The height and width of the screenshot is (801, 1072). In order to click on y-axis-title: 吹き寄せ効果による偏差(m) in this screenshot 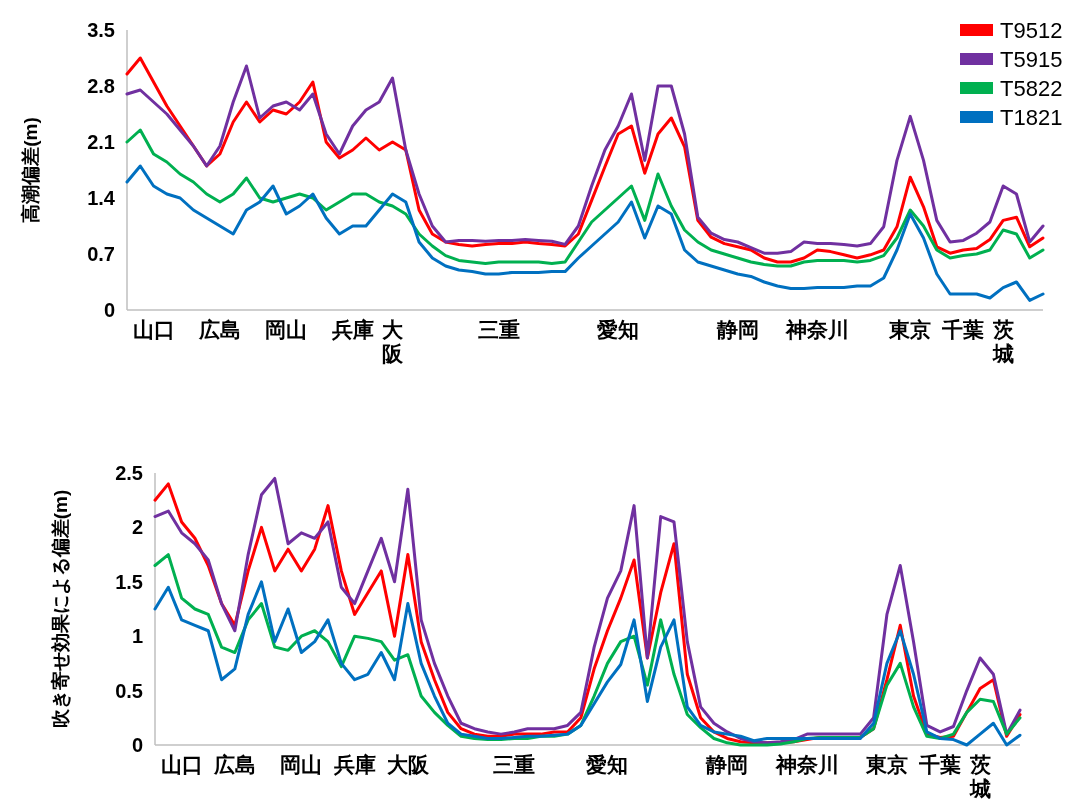, I will do `click(60, 609)`.